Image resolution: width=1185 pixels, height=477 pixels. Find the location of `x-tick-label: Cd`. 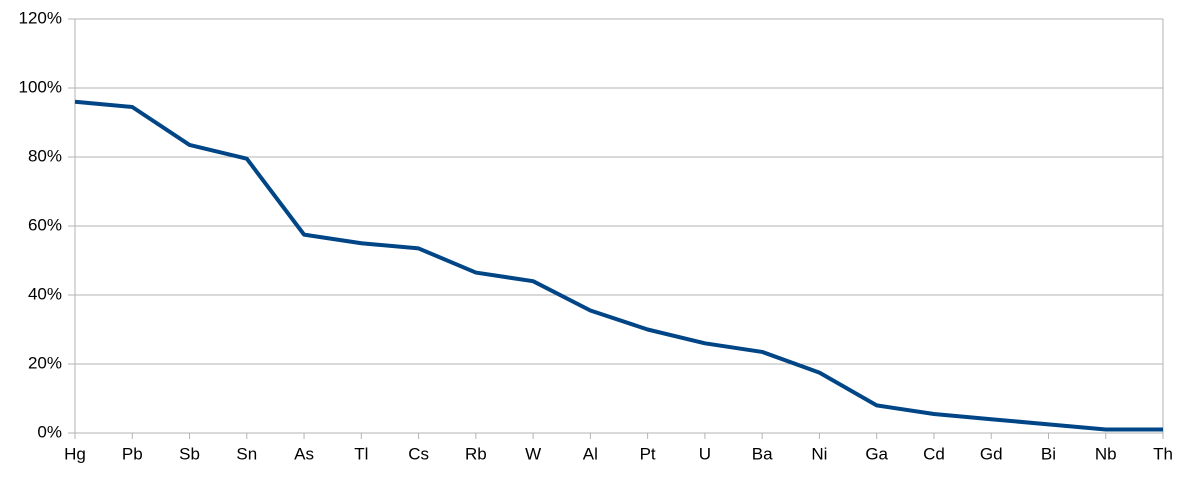

x-tick-label: Cd is located at coordinates (934, 453).